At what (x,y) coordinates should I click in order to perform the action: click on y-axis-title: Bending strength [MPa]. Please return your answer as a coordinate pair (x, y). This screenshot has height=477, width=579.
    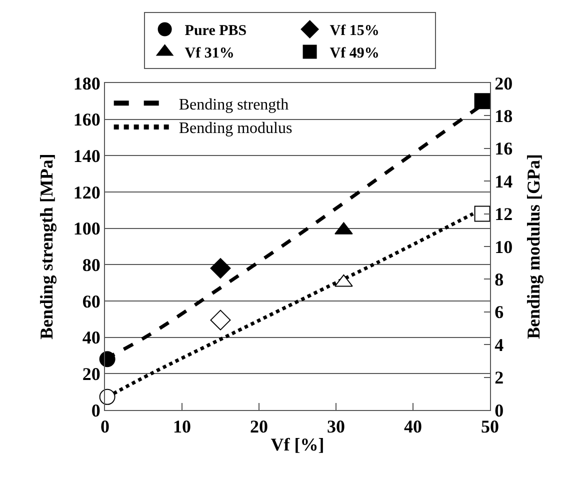
    Looking at the image, I should click on (46, 247).